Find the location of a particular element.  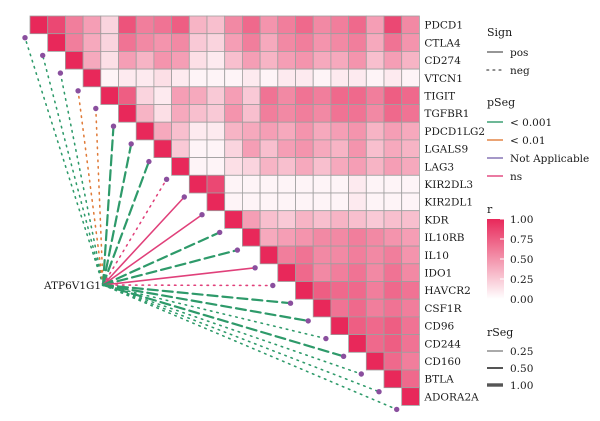

heatmap-cell-IL10-IDO1 is located at coordinates (286, 255).